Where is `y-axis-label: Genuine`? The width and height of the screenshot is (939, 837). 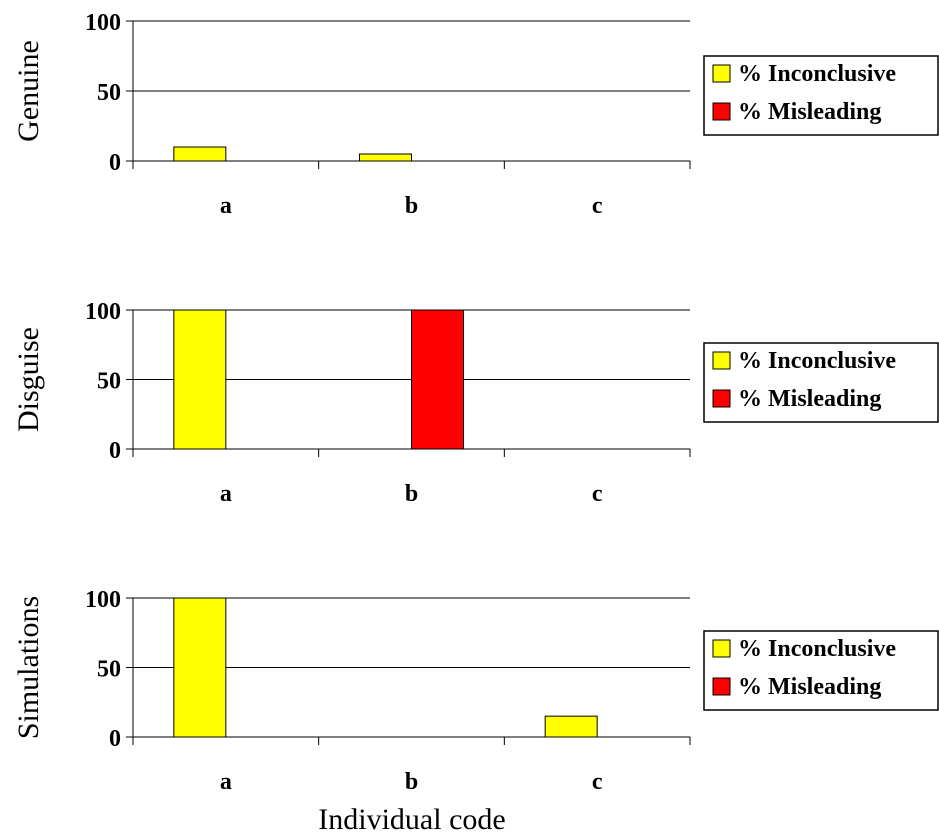 y-axis-label: Genuine is located at coordinates (28, 91).